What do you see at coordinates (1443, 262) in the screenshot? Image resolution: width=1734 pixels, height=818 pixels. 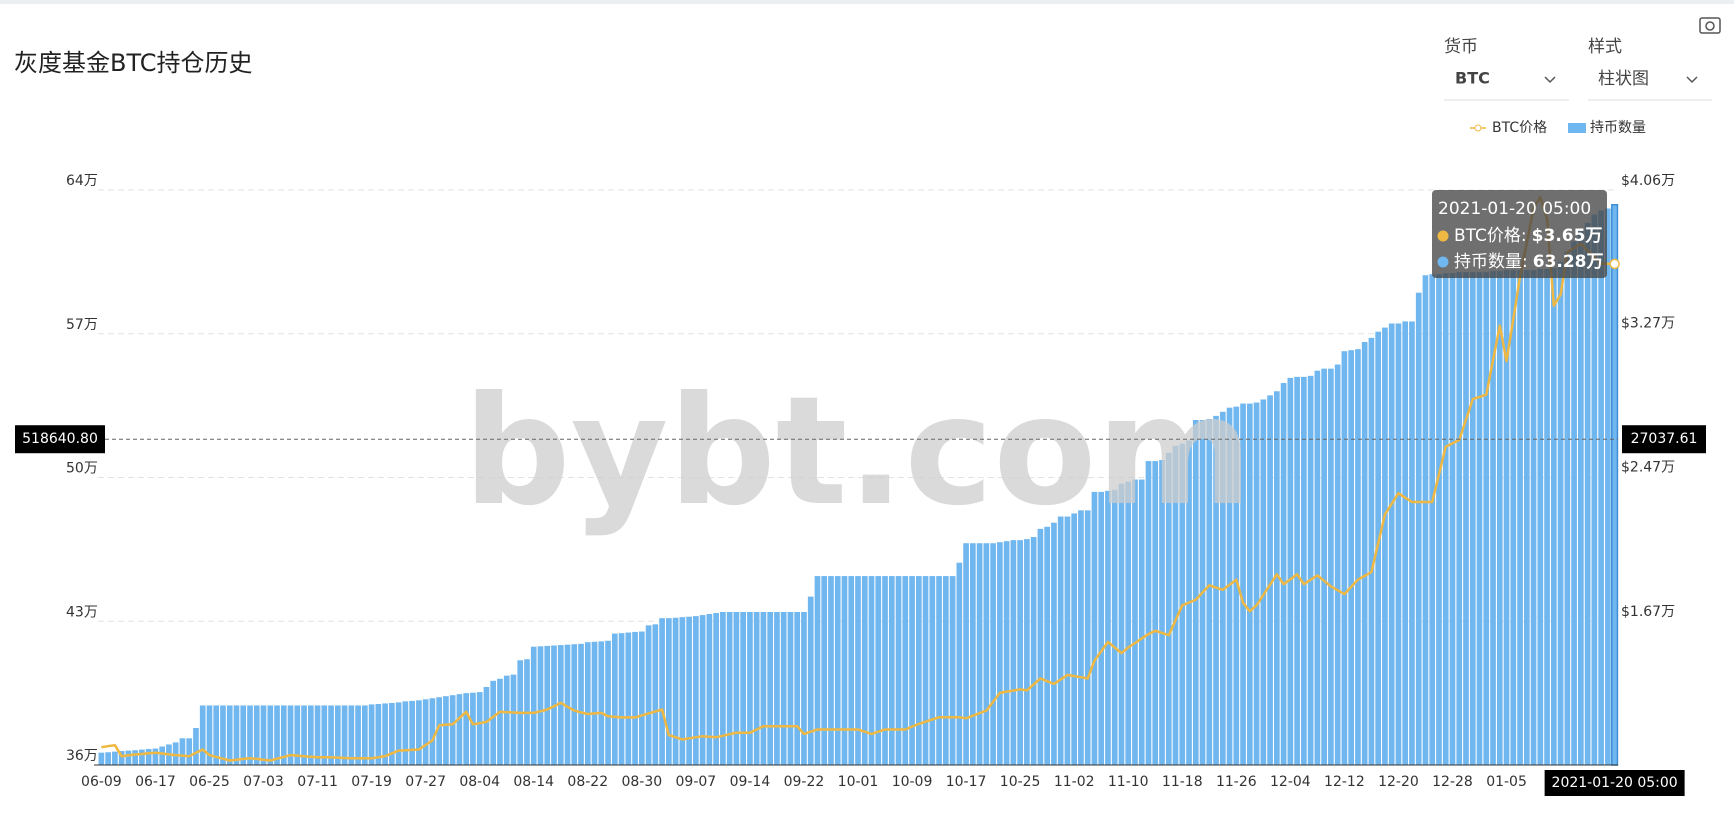 I see `tooltip-dot` at bounding box center [1443, 262].